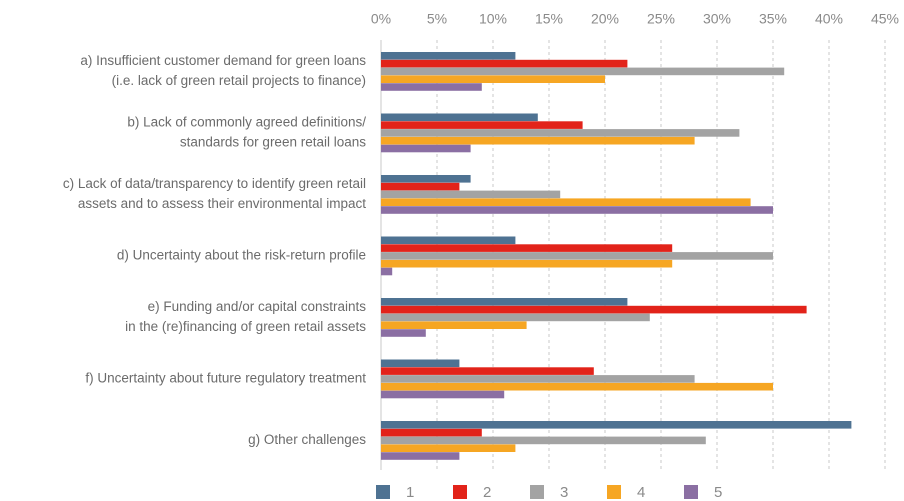 This screenshot has height=501, width=904. I want to click on legend-label: 4, so click(641, 492).